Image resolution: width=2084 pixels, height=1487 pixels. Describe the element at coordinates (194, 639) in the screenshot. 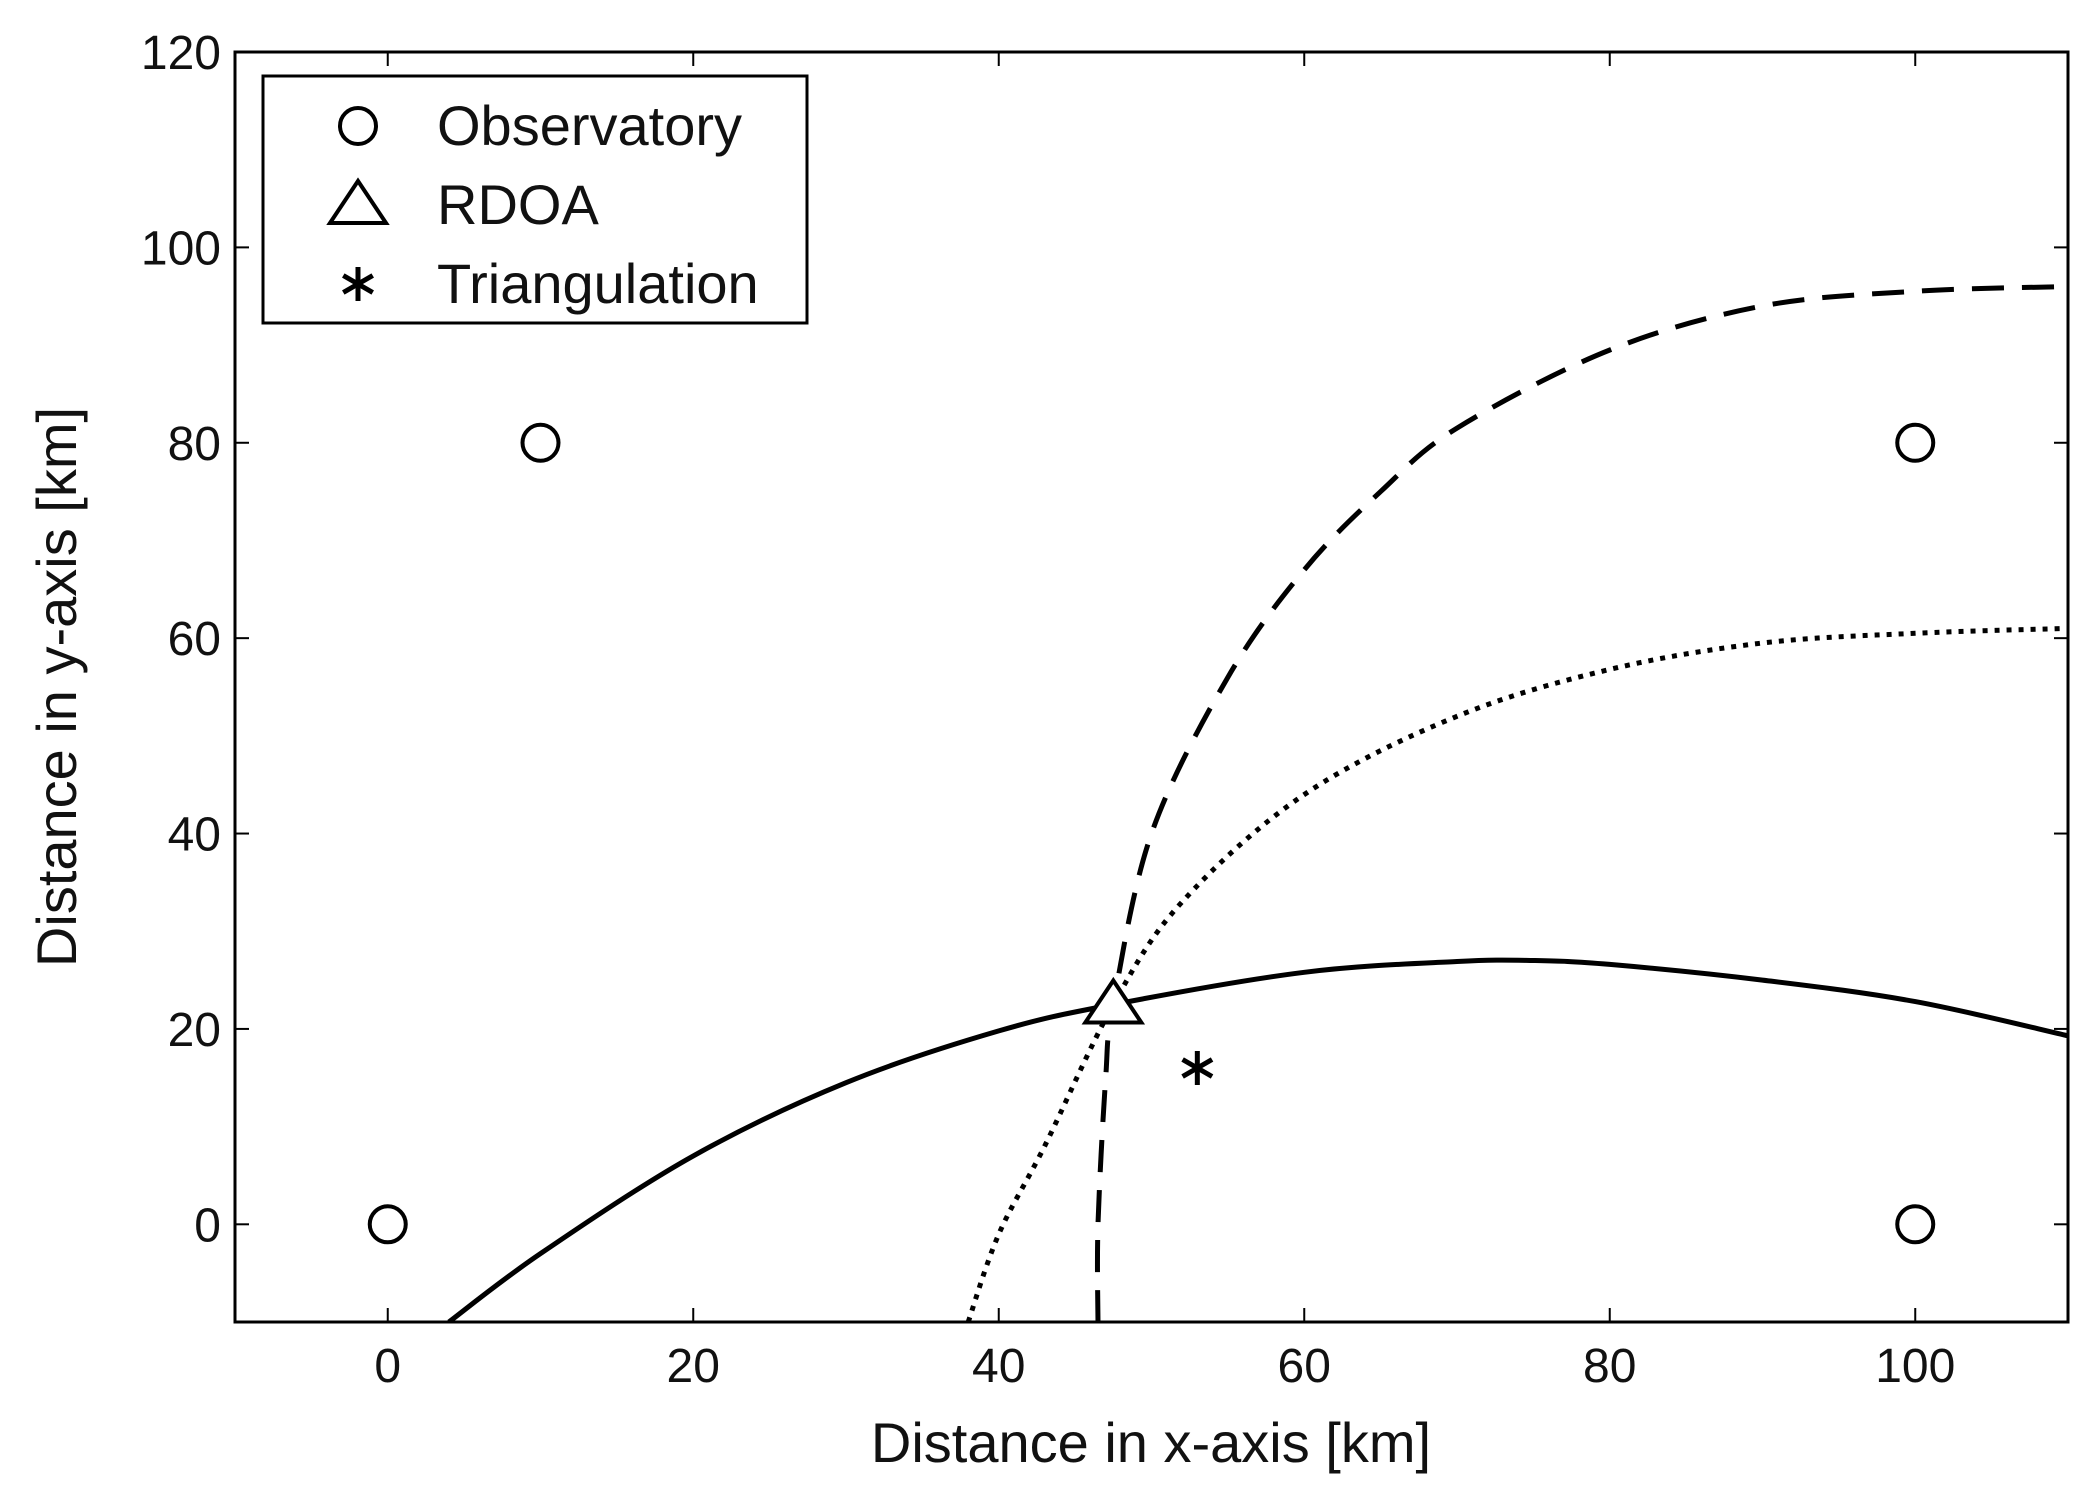

I see `y-tick-label: 60` at that location.